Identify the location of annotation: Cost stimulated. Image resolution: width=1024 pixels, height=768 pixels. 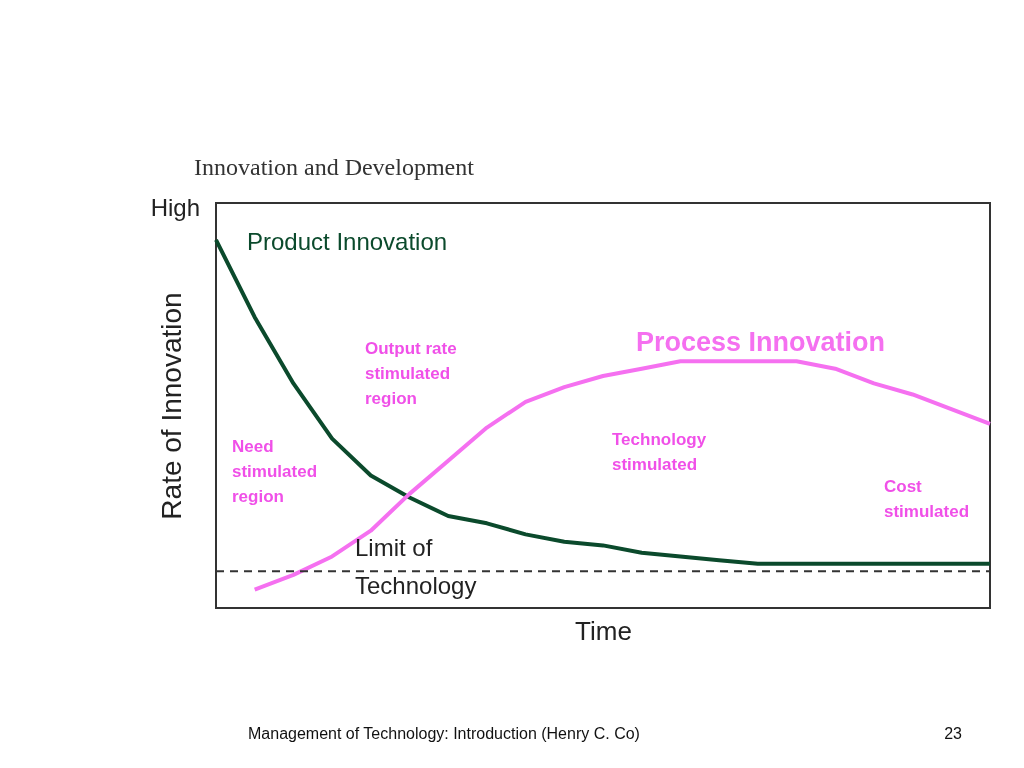
(927, 499).